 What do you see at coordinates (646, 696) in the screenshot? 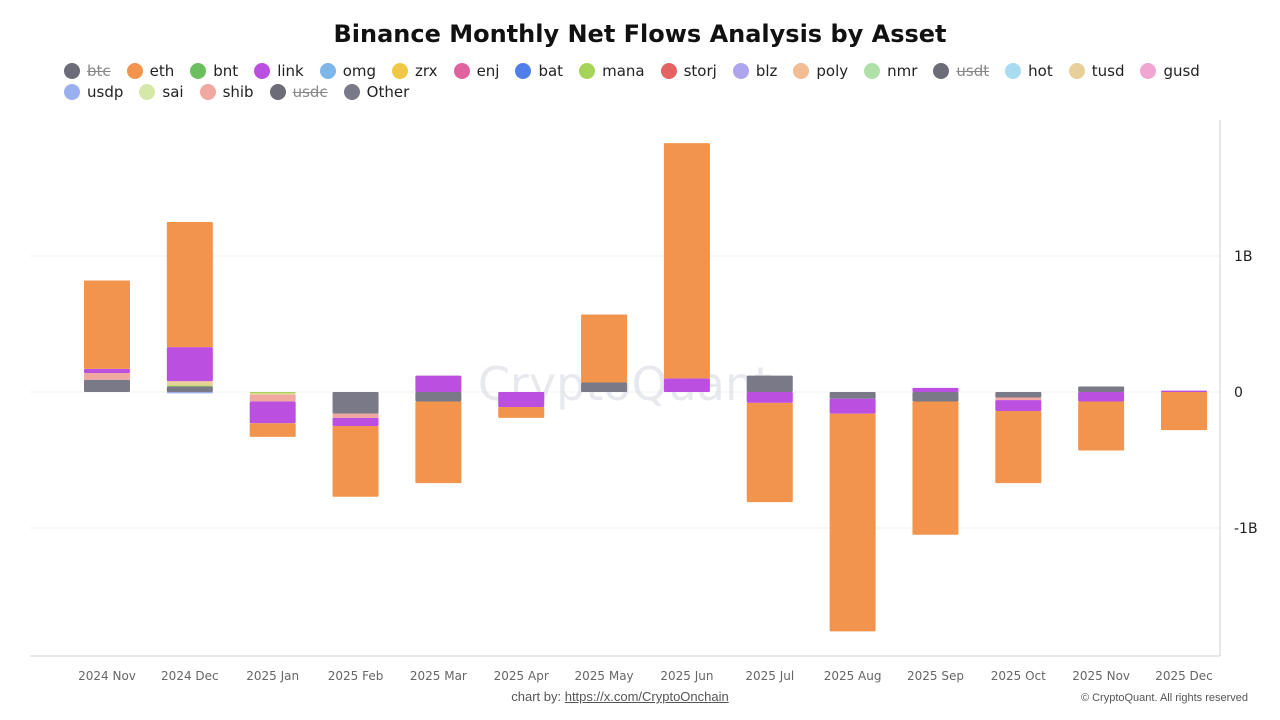
I see `credit-link: https://x.com/CryptoOnchain` at bounding box center [646, 696].